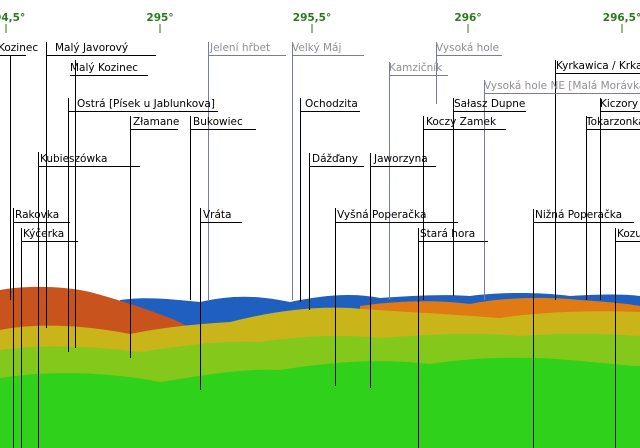  I want to click on peak-label: Velký Máj, so click(316, 48).